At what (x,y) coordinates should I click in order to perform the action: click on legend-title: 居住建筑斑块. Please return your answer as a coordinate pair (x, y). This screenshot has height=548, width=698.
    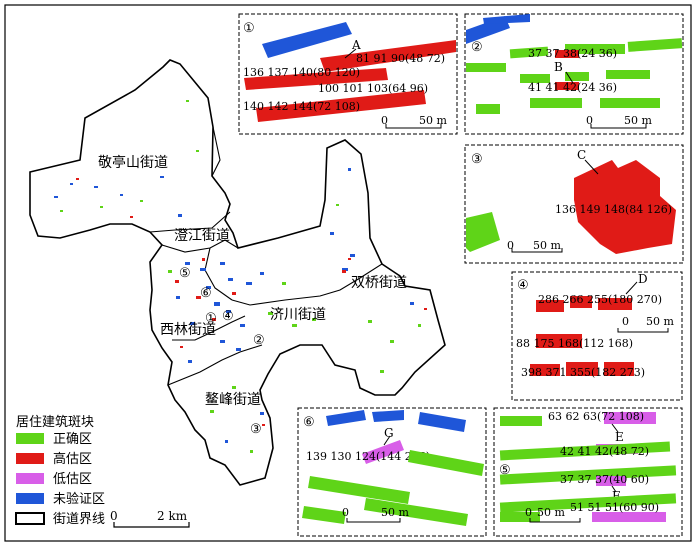
    Looking at the image, I should click on (55, 422).